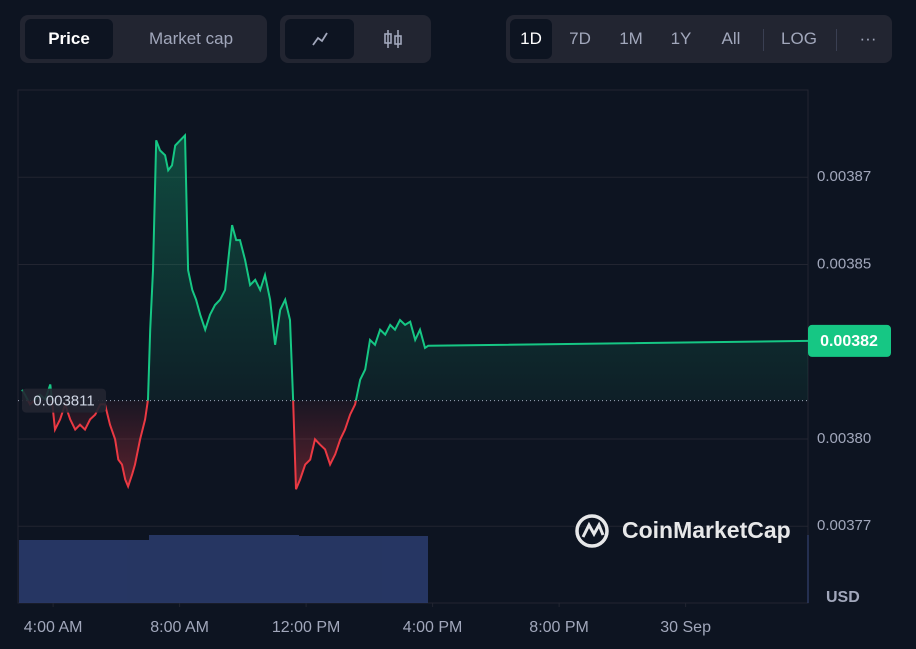 The width and height of the screenshot is (916, 649). Describe the element at coordinates (143, 39) in the screenshot. I see `tab-group: Price Market cap` at that location.